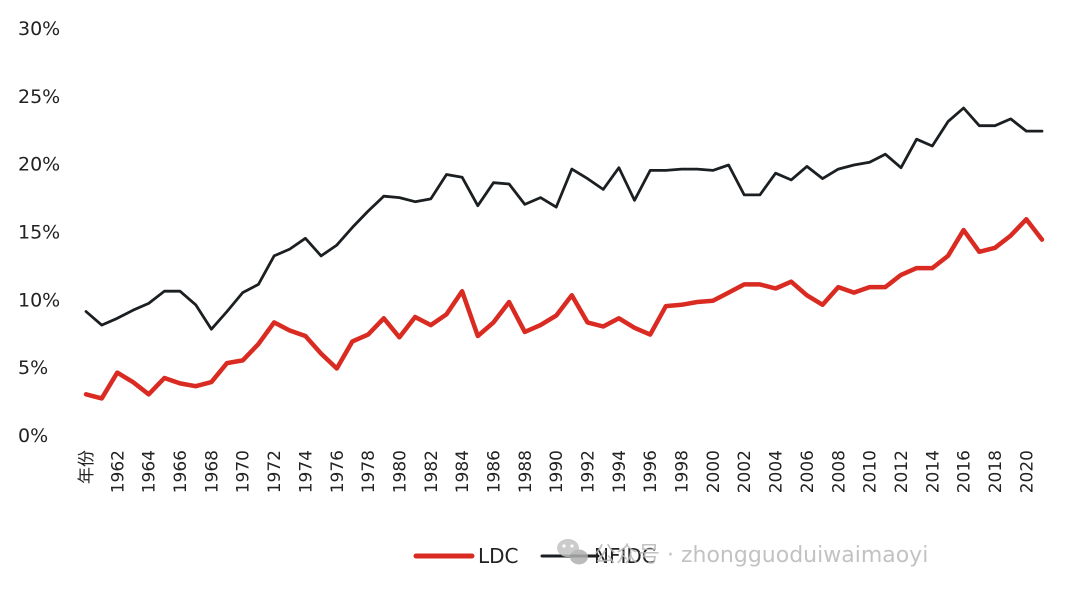 Image resolution: width=1080 pixels, height=597 pixels. Describe the element at coordinates (33, 436) in the screenshot. I see `y-tick-label: 0%` at that location.